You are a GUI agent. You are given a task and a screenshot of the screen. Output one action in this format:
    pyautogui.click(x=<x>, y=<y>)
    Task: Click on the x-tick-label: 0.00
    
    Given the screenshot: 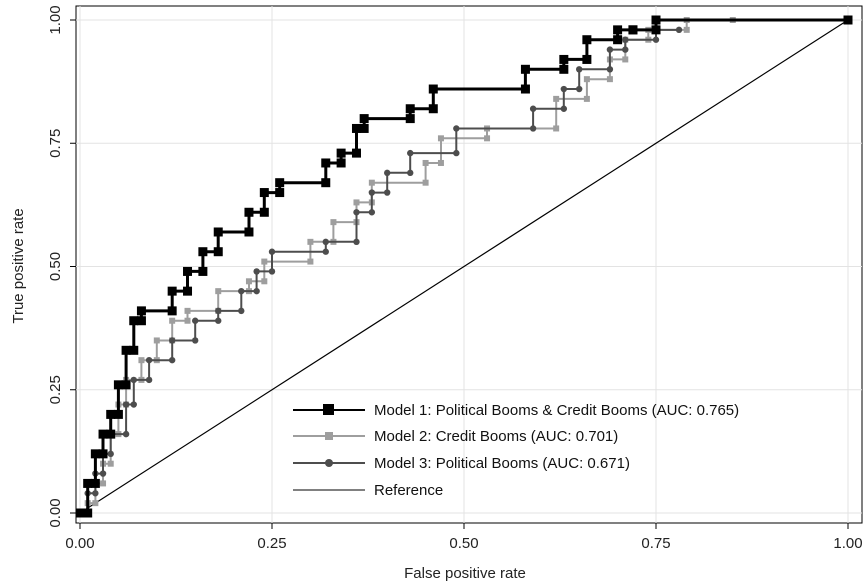 What is the action you would take?
    pyautogui.click(x=79, y=543)
    